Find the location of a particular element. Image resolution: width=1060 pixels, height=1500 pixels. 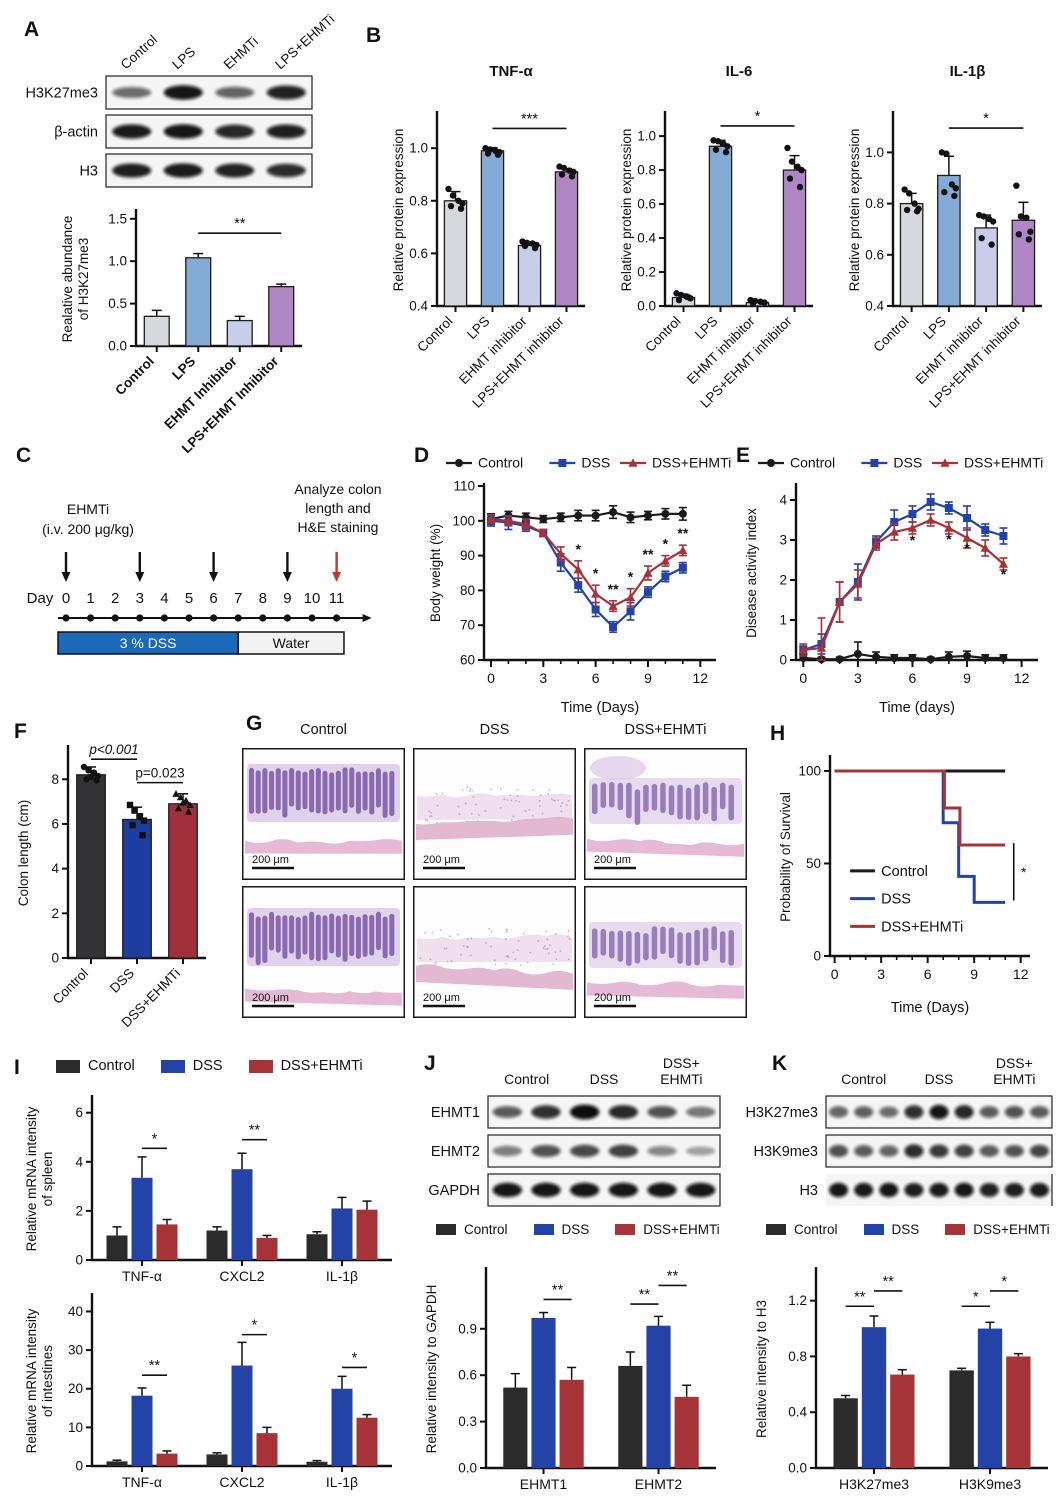

y-tick-label: 6 is located at coordinates (55, 823).